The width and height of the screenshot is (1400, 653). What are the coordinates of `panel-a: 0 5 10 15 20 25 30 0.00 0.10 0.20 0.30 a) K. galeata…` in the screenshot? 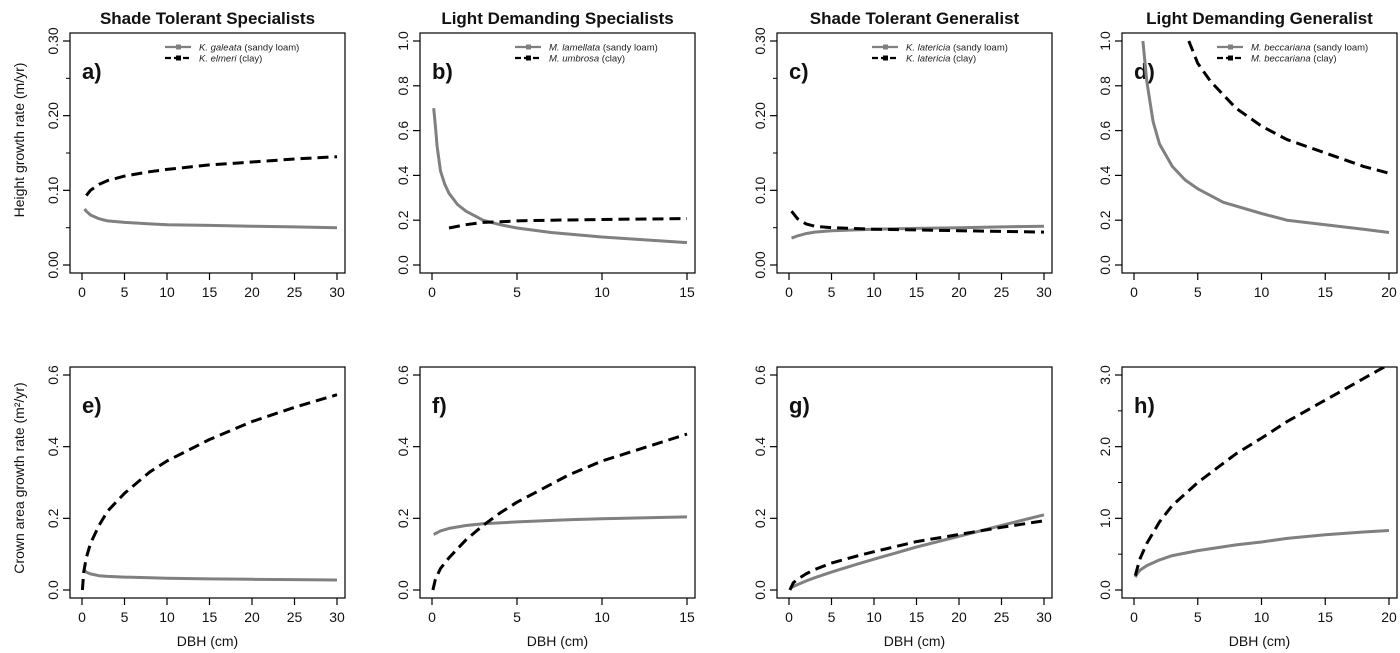 It's located at (195, 163).